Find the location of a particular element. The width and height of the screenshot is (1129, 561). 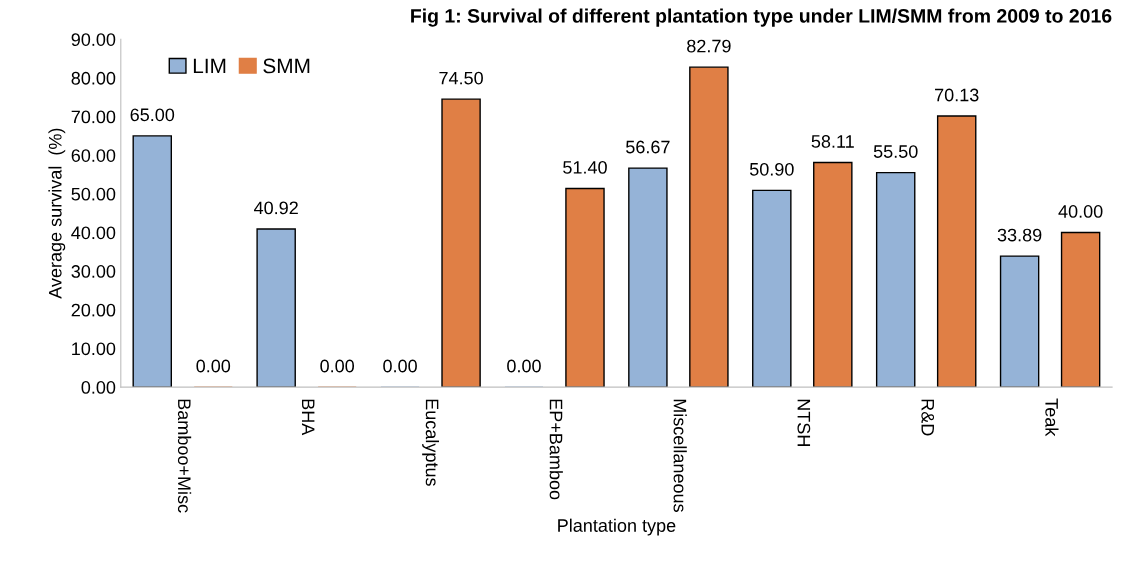

y-tick-label: 70.00 is located at coordinates (93, 117).